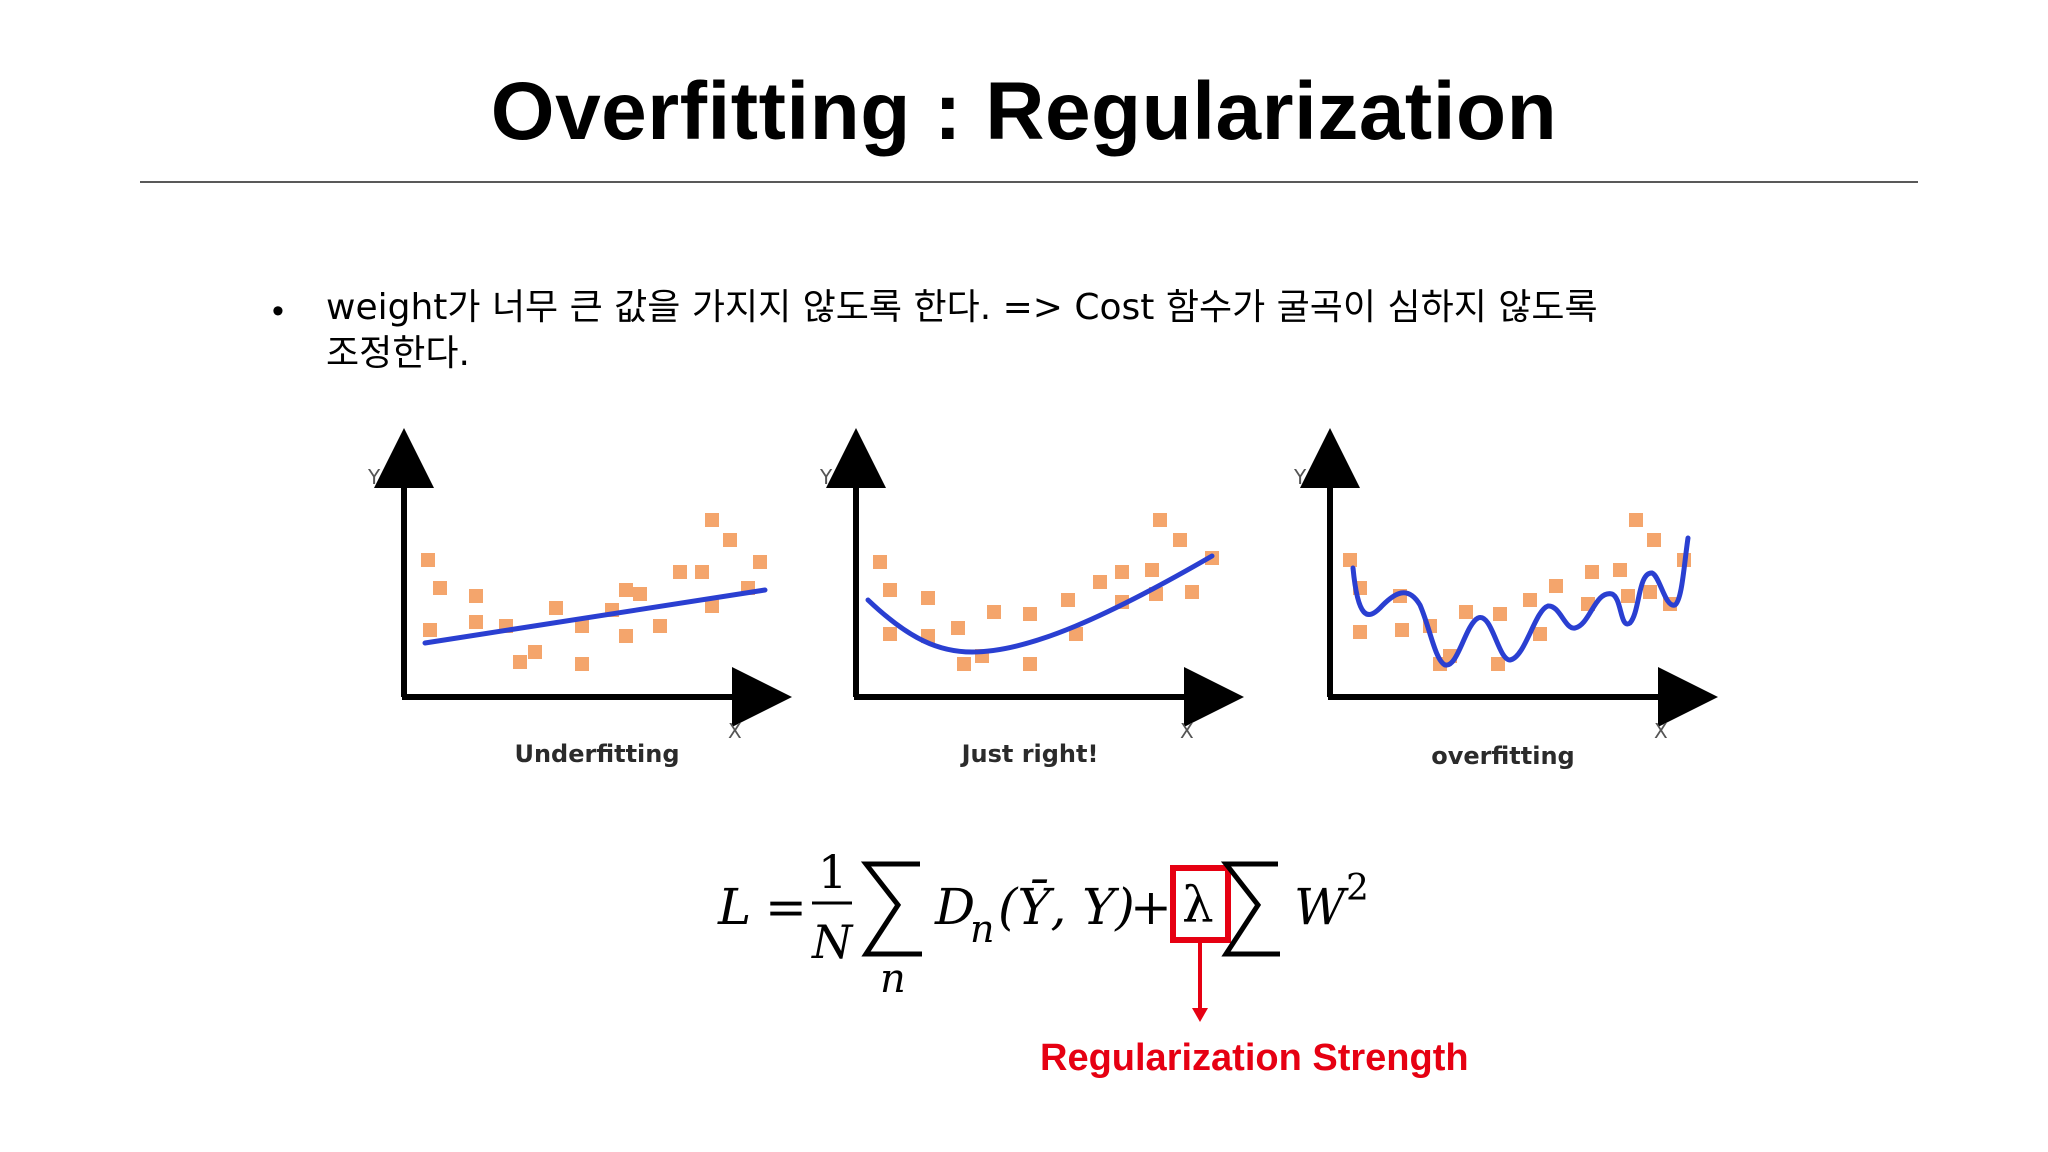 The width and height of the screenshot is (2048, 1152). What do you see at coordinates (398, 353) in the screenshot?
I see `bullet-line-2: 조정한다.` at bounding box center [398, 353].